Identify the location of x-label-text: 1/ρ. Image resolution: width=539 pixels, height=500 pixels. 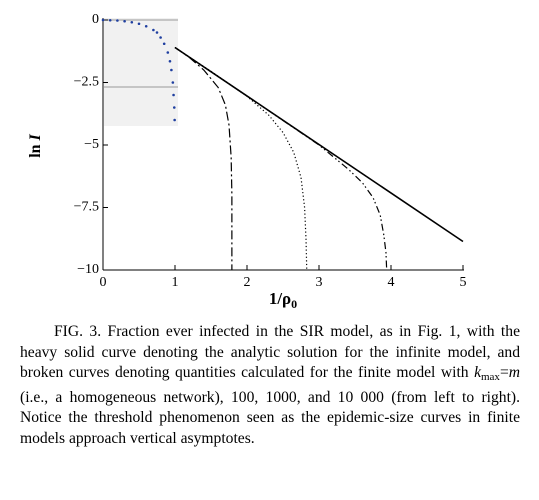
(280, 298).